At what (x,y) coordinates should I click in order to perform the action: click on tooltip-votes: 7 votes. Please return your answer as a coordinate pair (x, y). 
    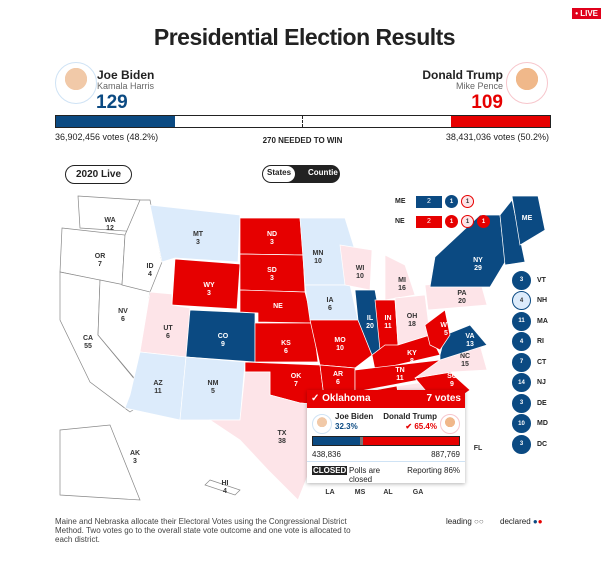
    Looking at the image, I should click on (443, 398).